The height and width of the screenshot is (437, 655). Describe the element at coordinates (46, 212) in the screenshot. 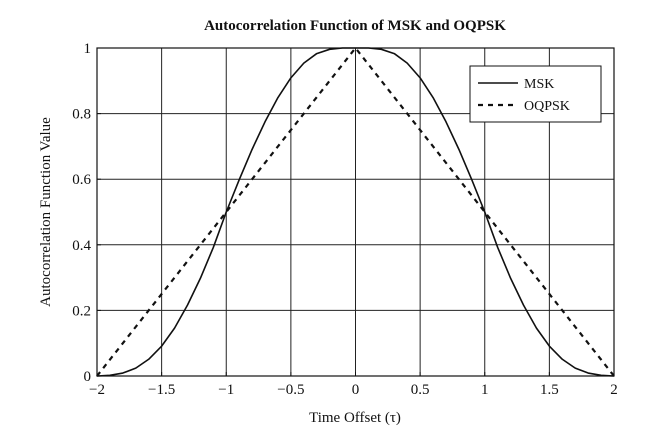

I see `y-axis-label: Autocorrelation Function Value` at that location.